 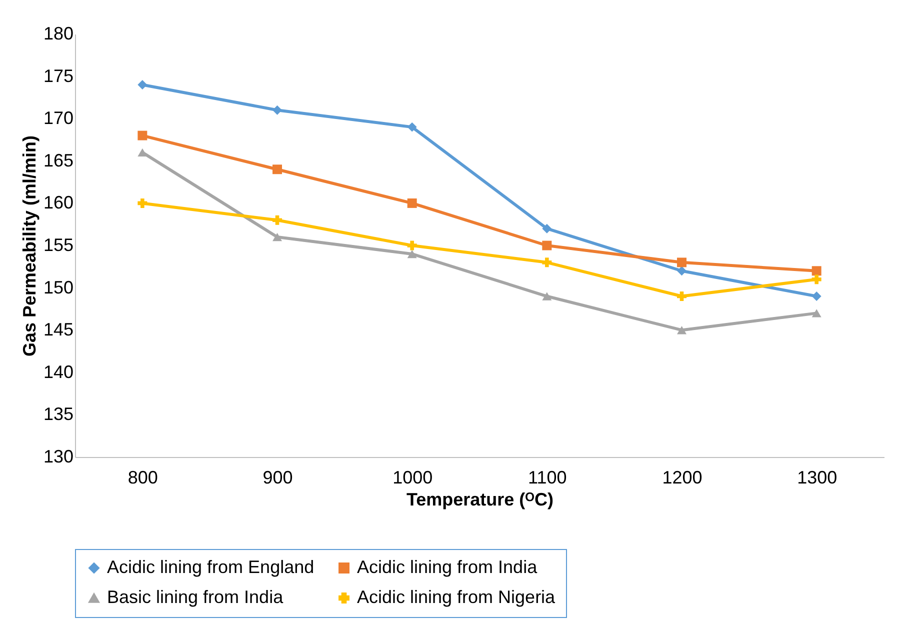 What do you see at coordinates (547, 478) in the screenshot?
I see `x-tick-label: 1100` at bounding box center [547, 478].